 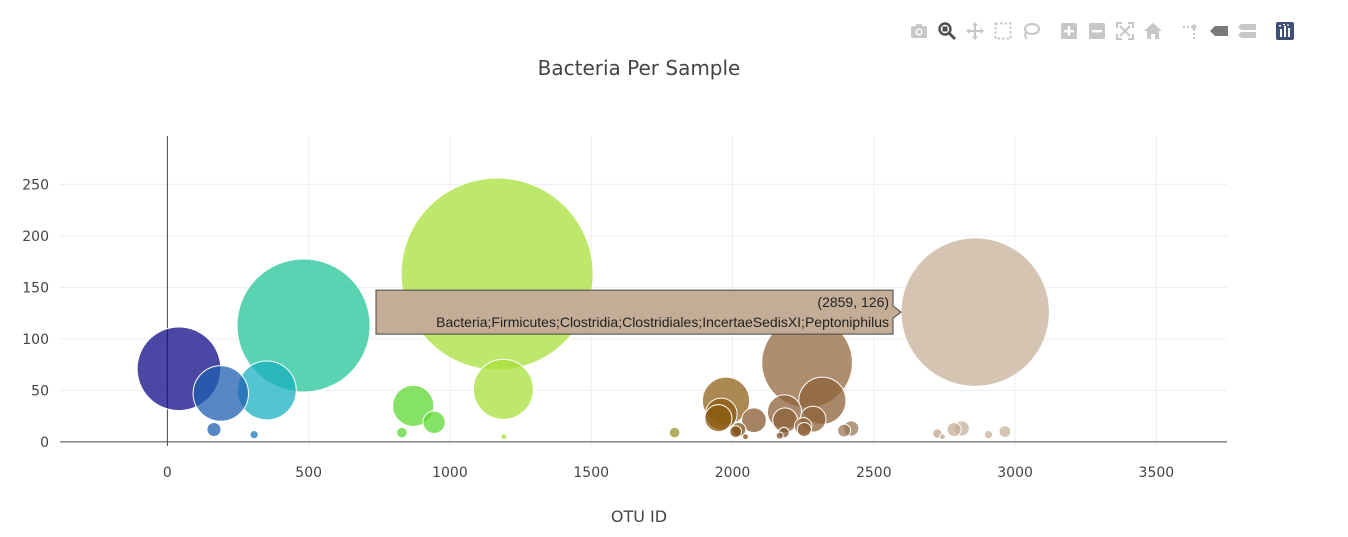 What do you see at coordinates (35, 185) in the screenshot?
I see `y-tick-label: 250` at bounding box center [35, 185].